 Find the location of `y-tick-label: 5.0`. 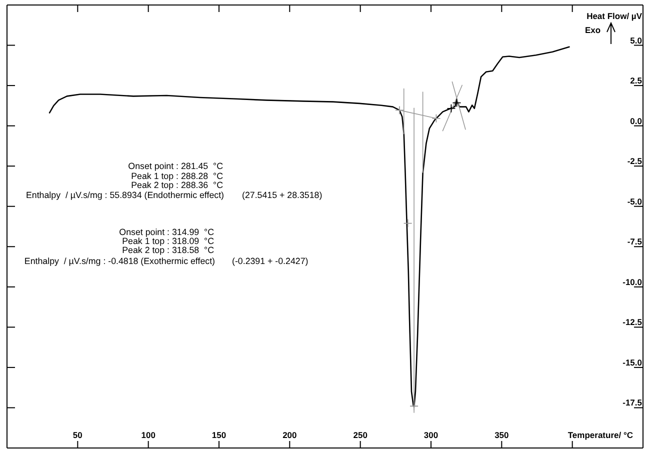

y-tick-label: 5.0 is located at coordinates (636, 40).